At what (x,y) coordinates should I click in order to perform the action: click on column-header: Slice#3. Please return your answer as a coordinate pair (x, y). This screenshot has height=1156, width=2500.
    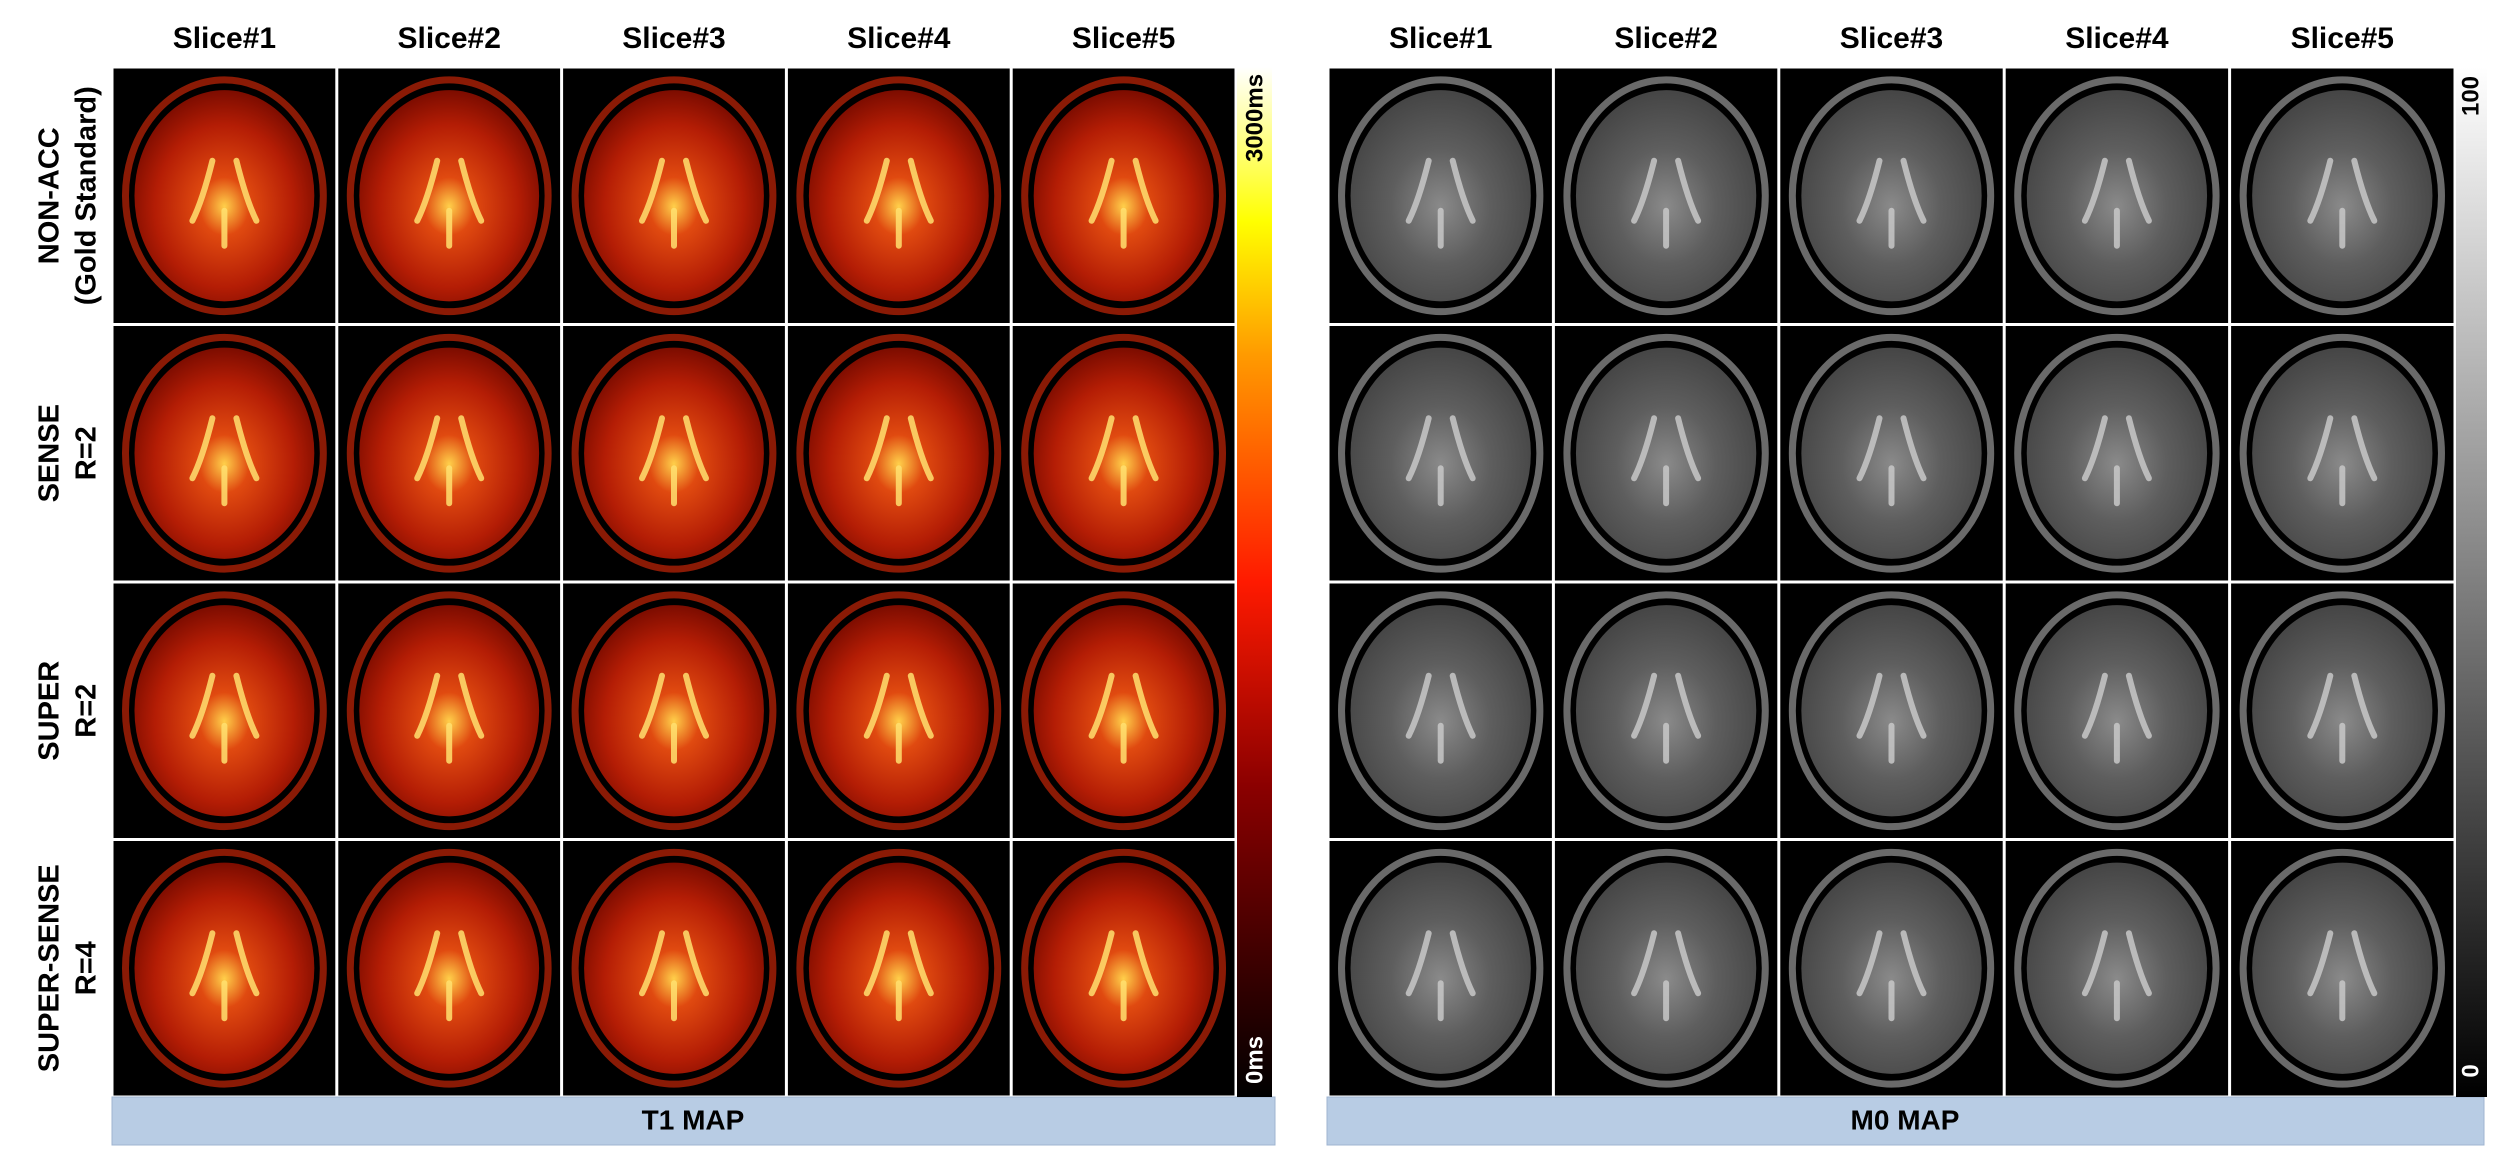
    Looking at the image, I should click on (673, 38).